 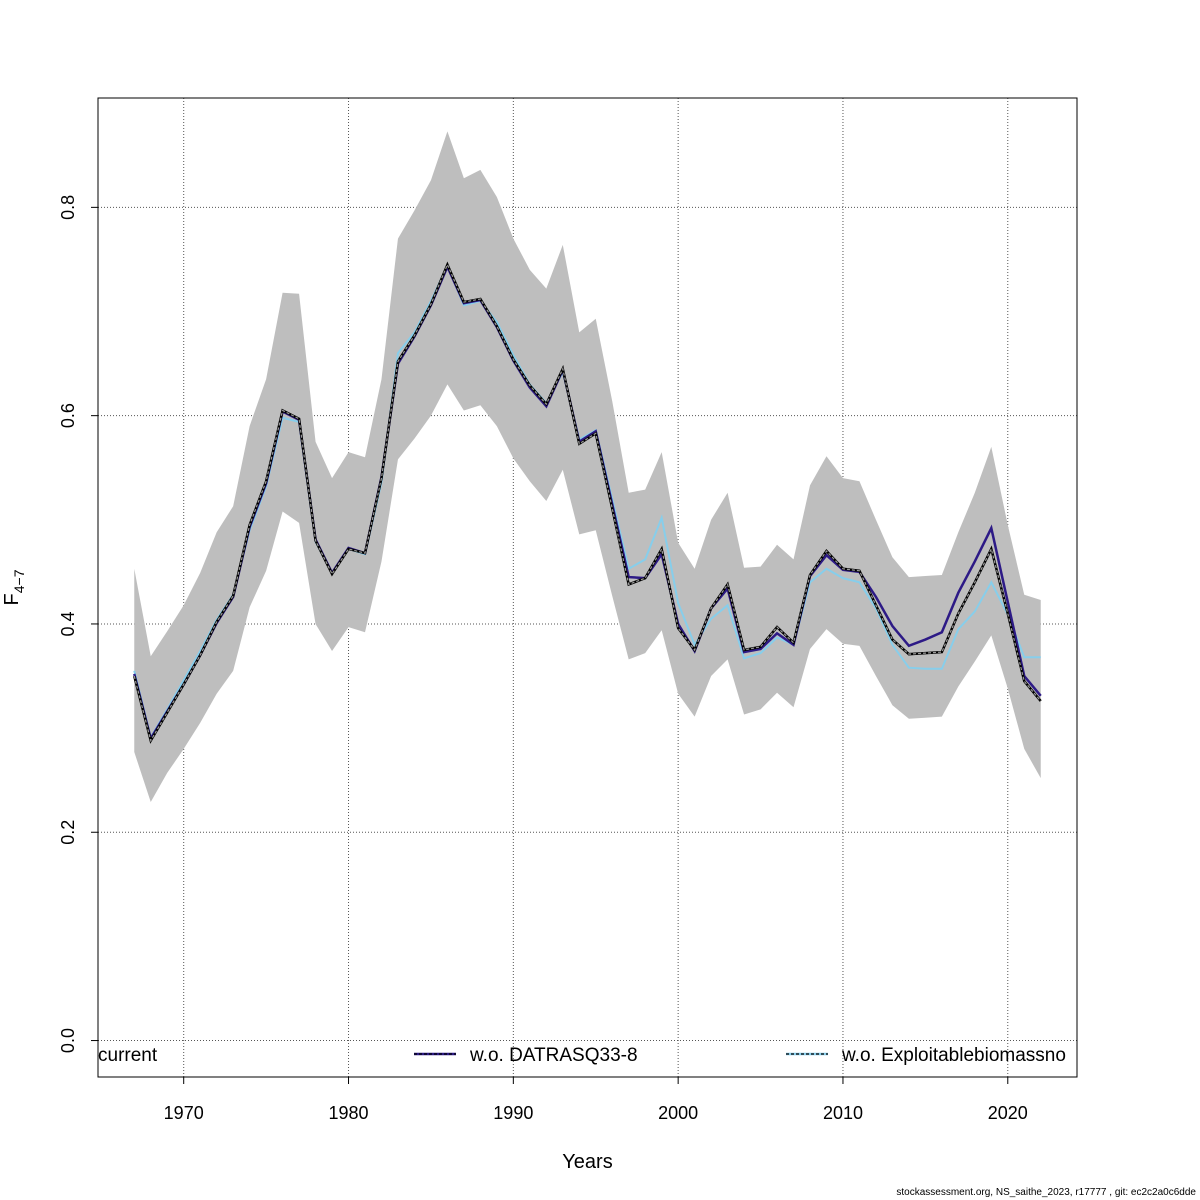 What do you see at coordinates (587, 1162) in the screenshot?
I see `x-axis-title: Years` at bounding box center [587, 1162].